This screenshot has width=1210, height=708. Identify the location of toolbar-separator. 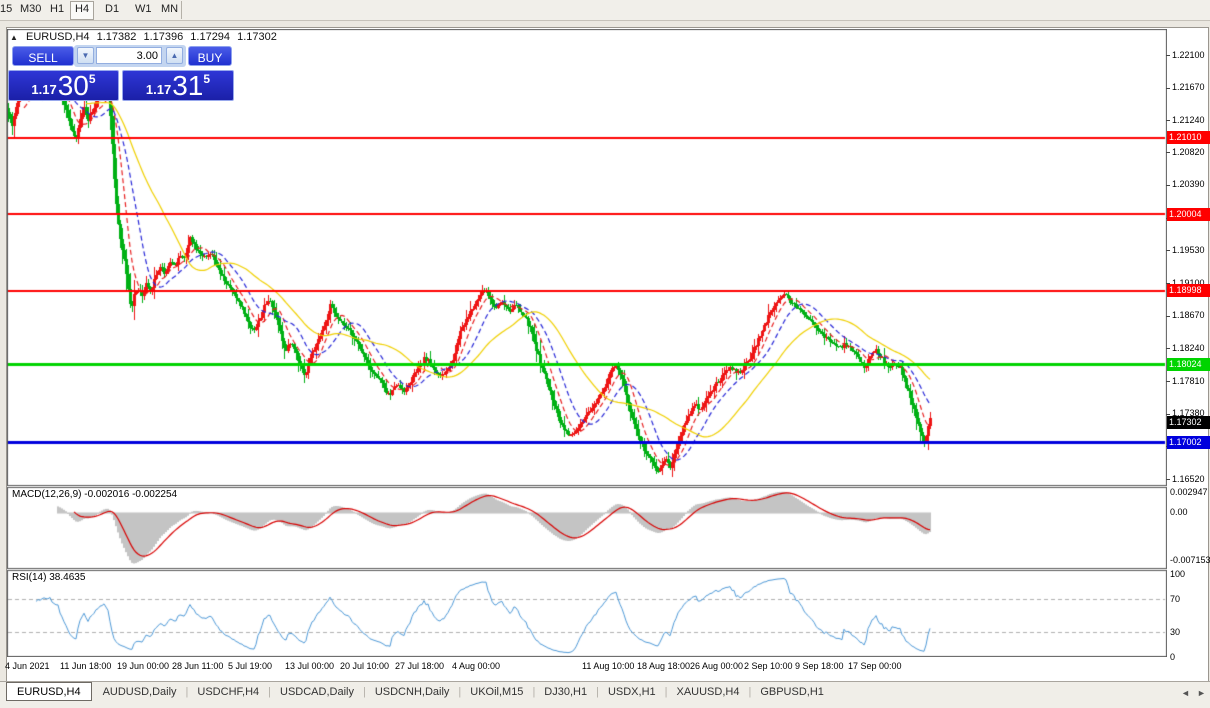
(181, 10).